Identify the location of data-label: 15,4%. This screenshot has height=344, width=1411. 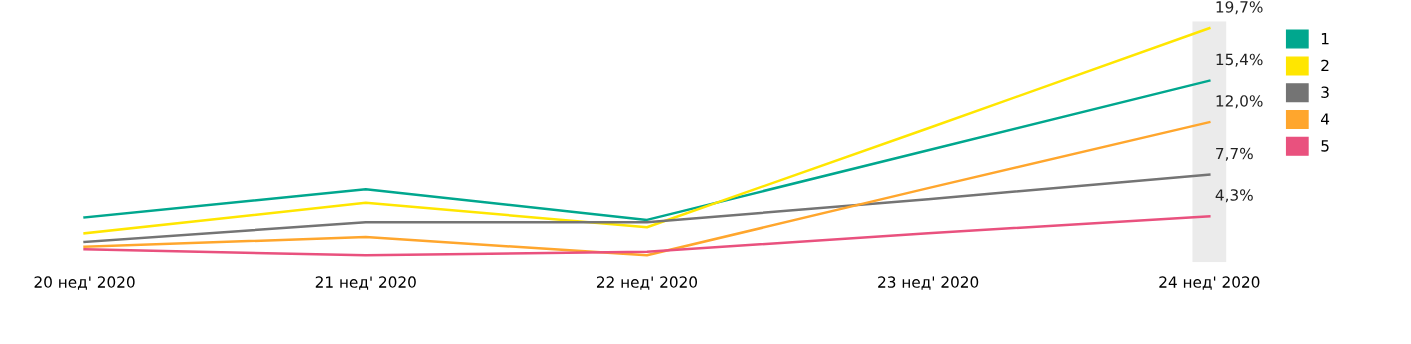
(1239, 60).